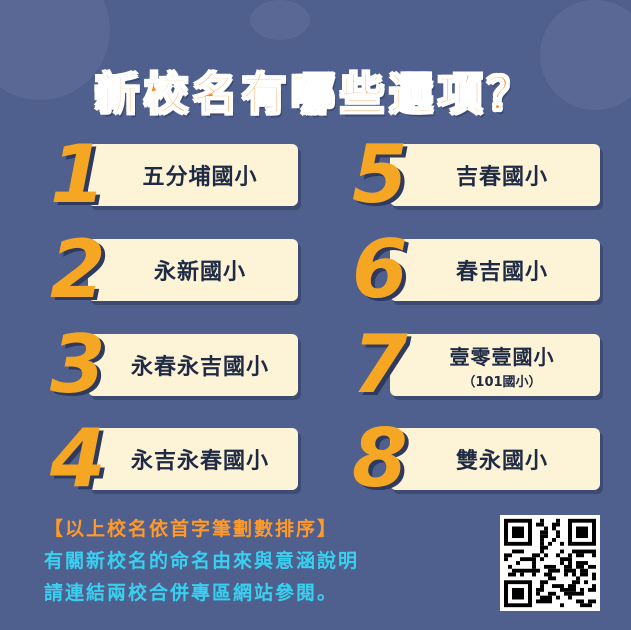  I want to click on option-card: 五分埔國小, so click(193, 175).